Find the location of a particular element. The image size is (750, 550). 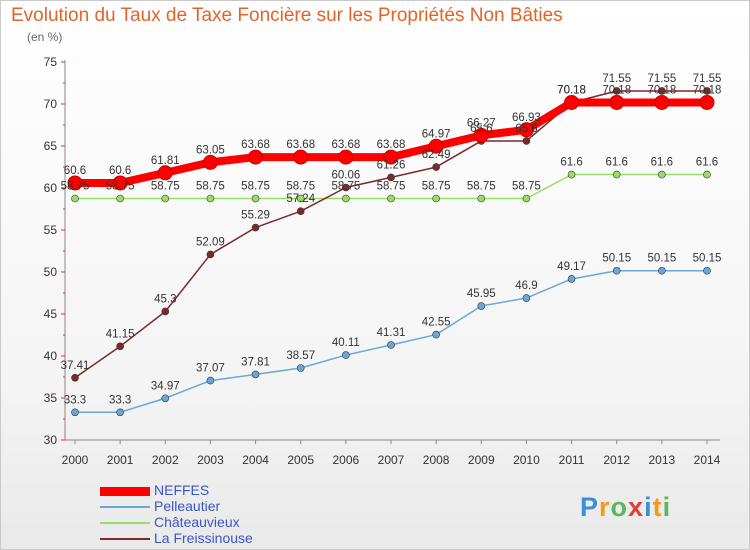

x-tick-label: 2010 is located at coordinates (526, 460).